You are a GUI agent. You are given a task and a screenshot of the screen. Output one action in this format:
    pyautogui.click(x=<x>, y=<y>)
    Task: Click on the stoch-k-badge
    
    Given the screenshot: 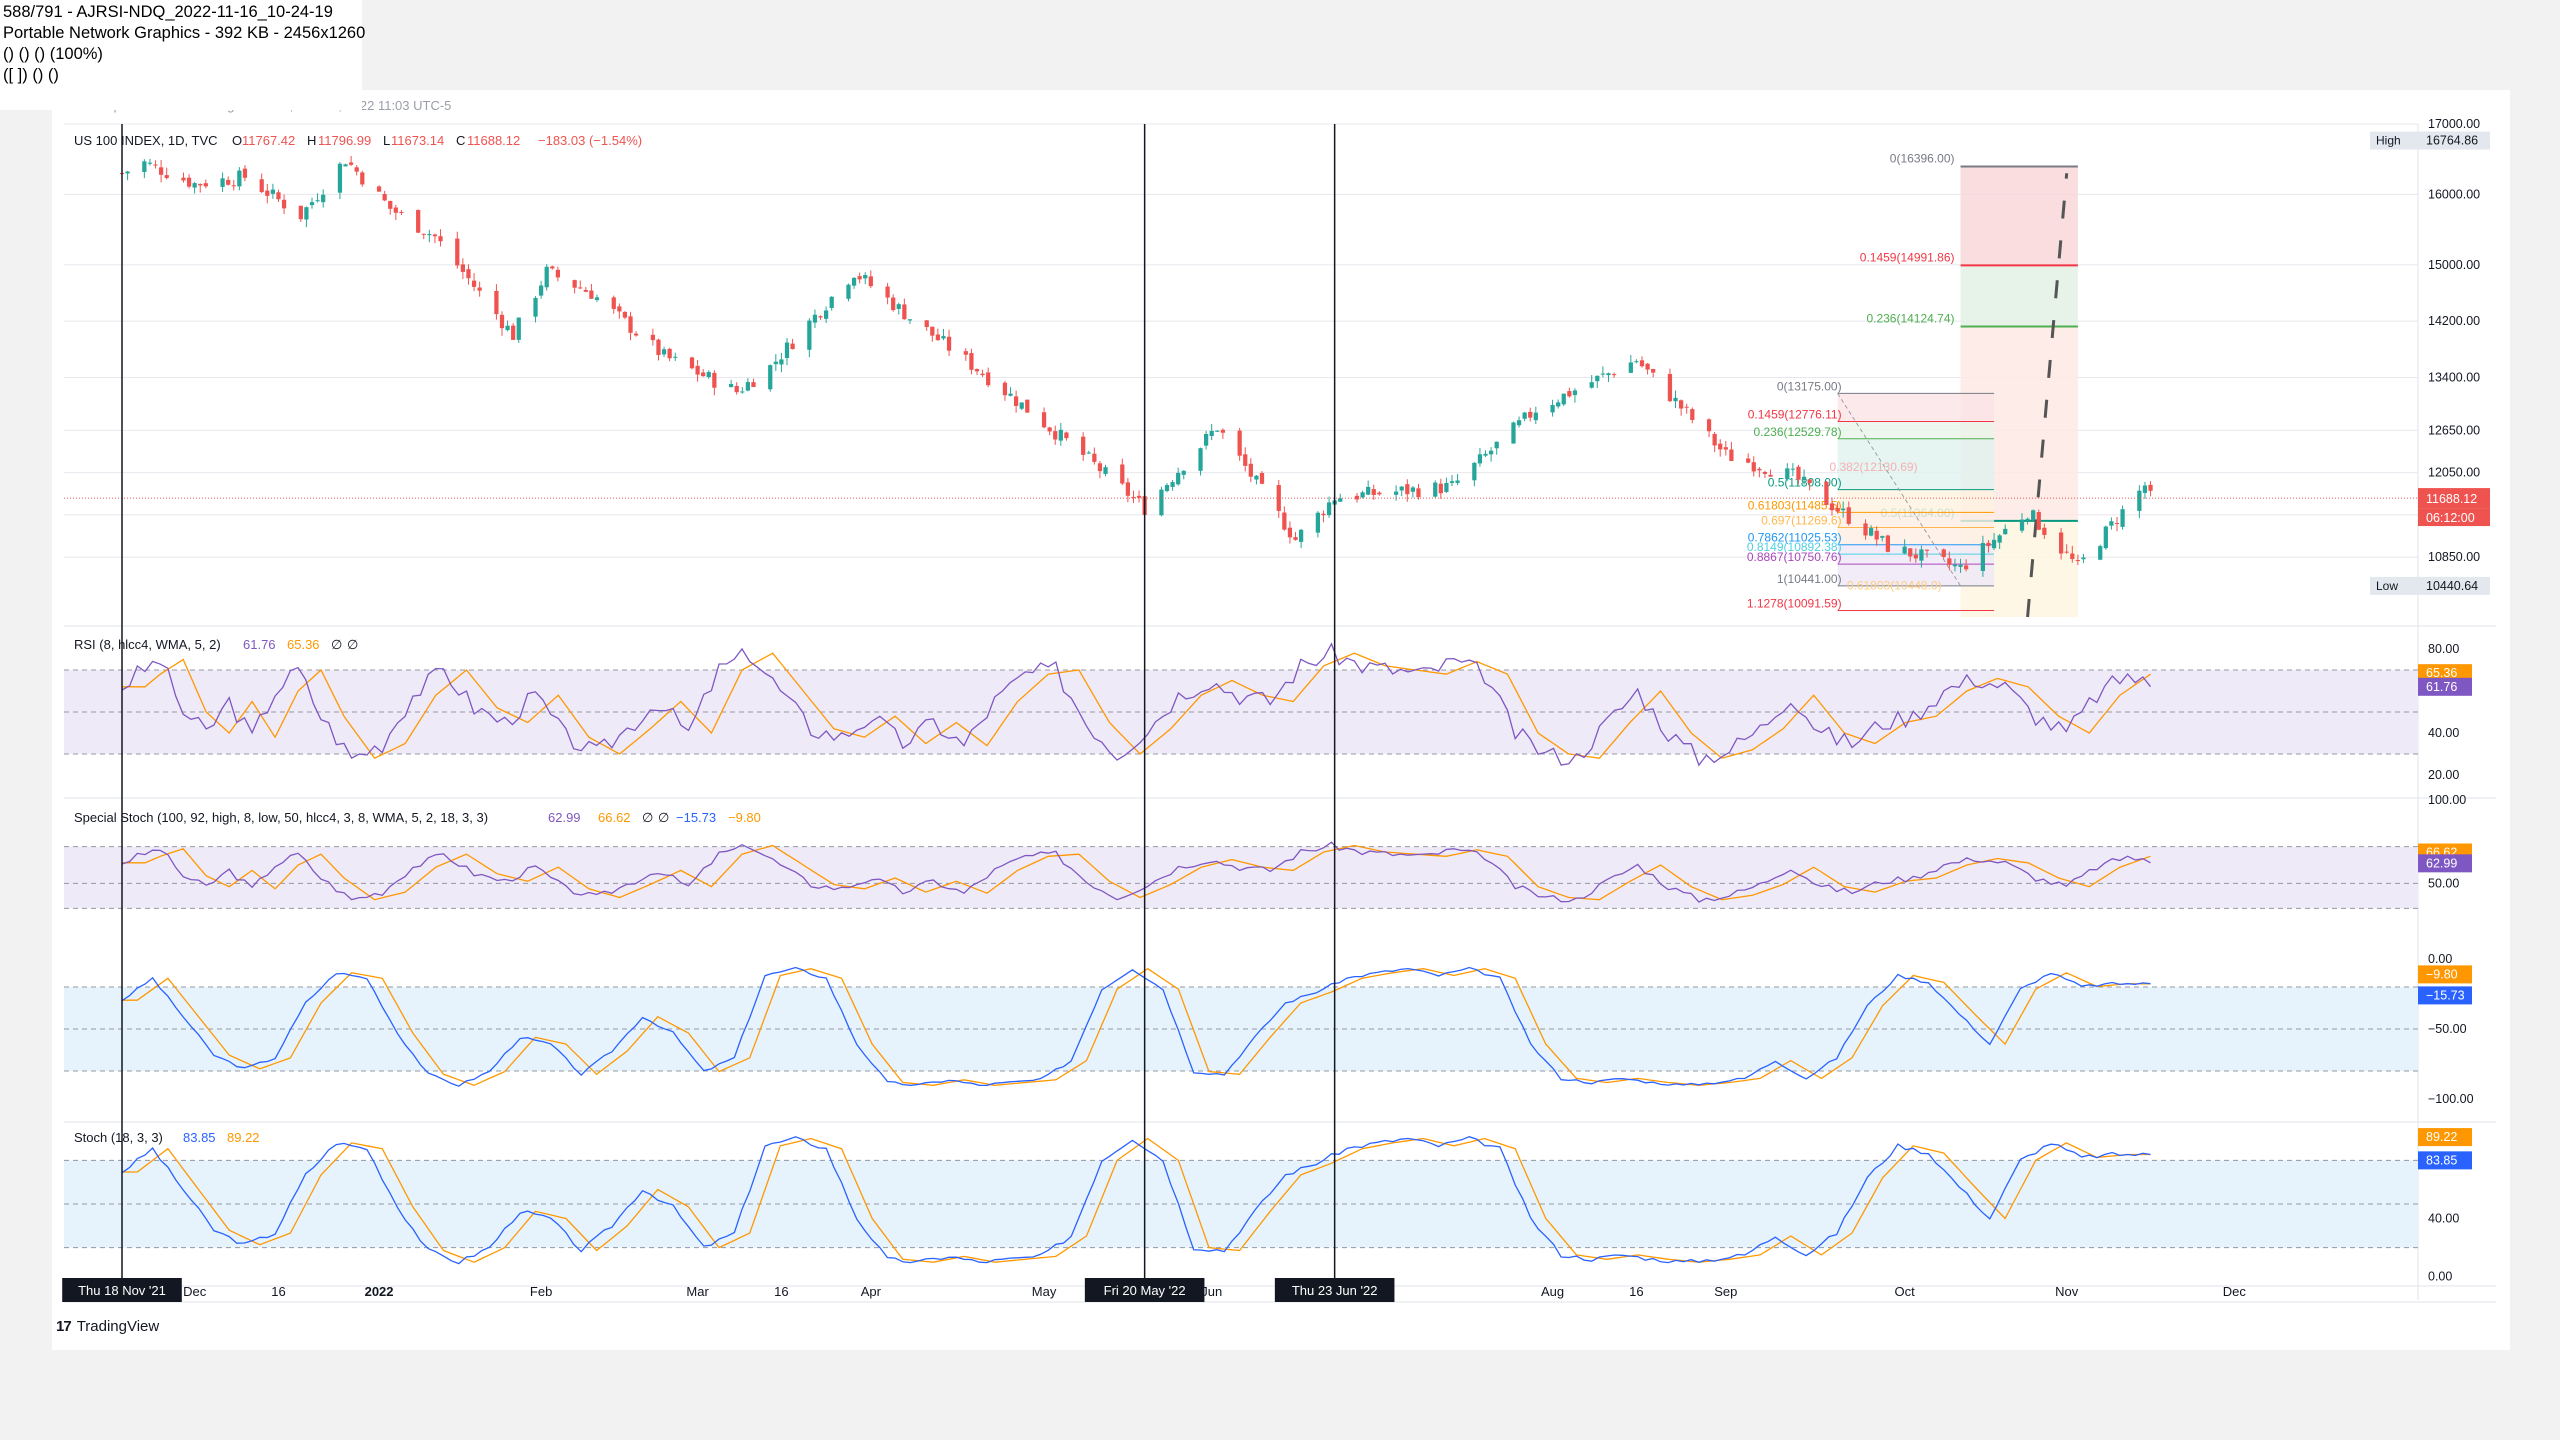 What is the action you would take?
    pyautogui.click(x=2445, y=1160)
    